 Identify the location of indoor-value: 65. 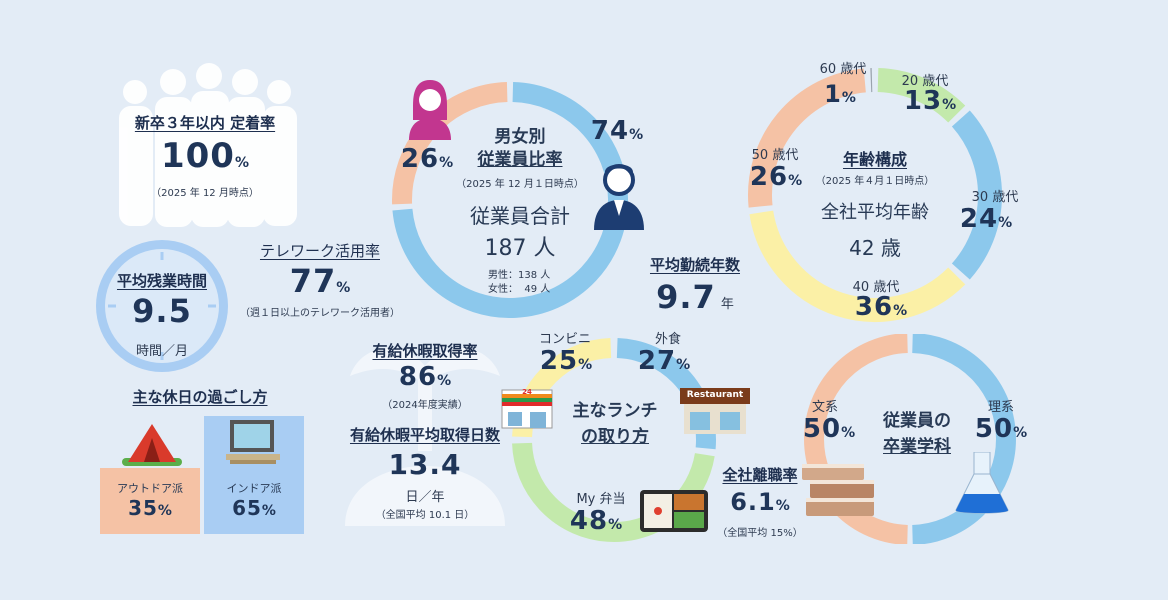
(247, 508).